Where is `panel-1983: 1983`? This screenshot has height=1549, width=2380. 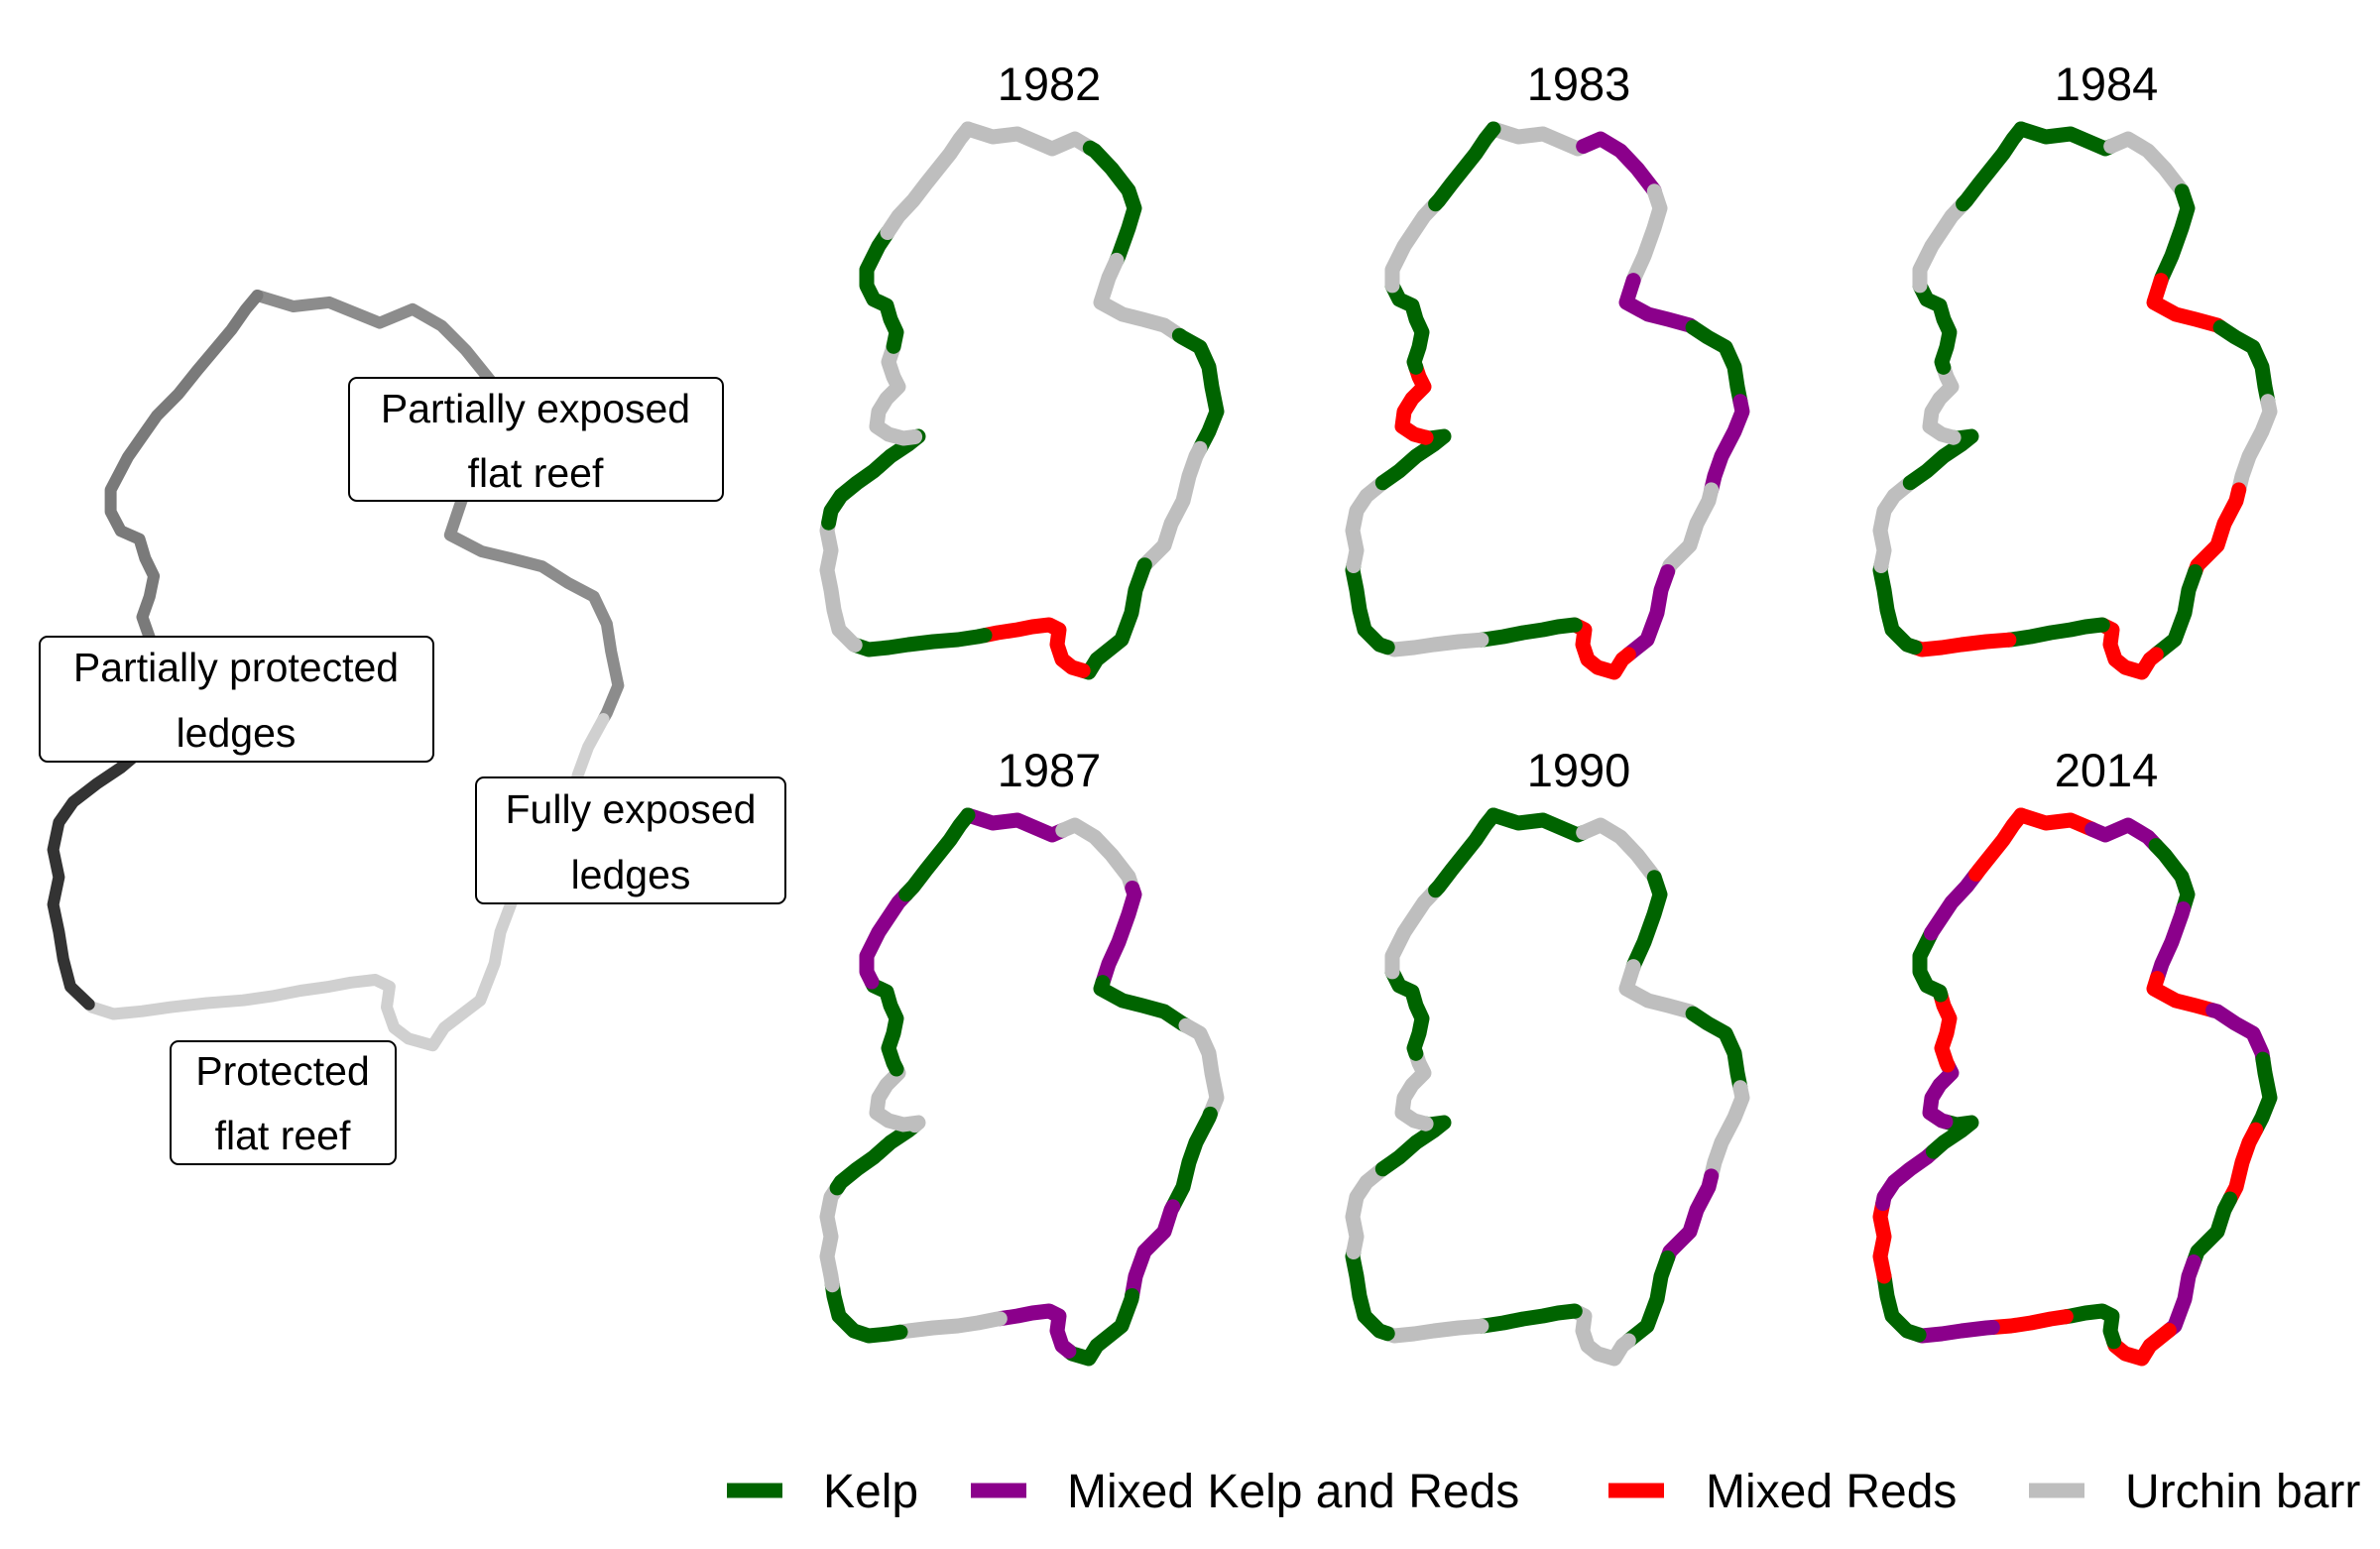 panel-1983: 1983 is located at coordinates (1547, 369).